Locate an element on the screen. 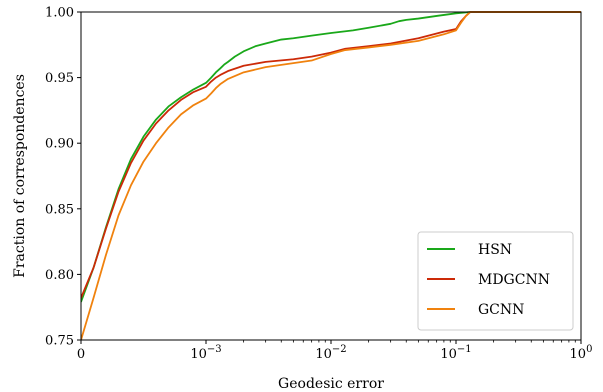 Image resolution: width=603 pixels, height=392 pixels. legend: HSN MDGCNN GCNN is located at coordinates (495, 281).